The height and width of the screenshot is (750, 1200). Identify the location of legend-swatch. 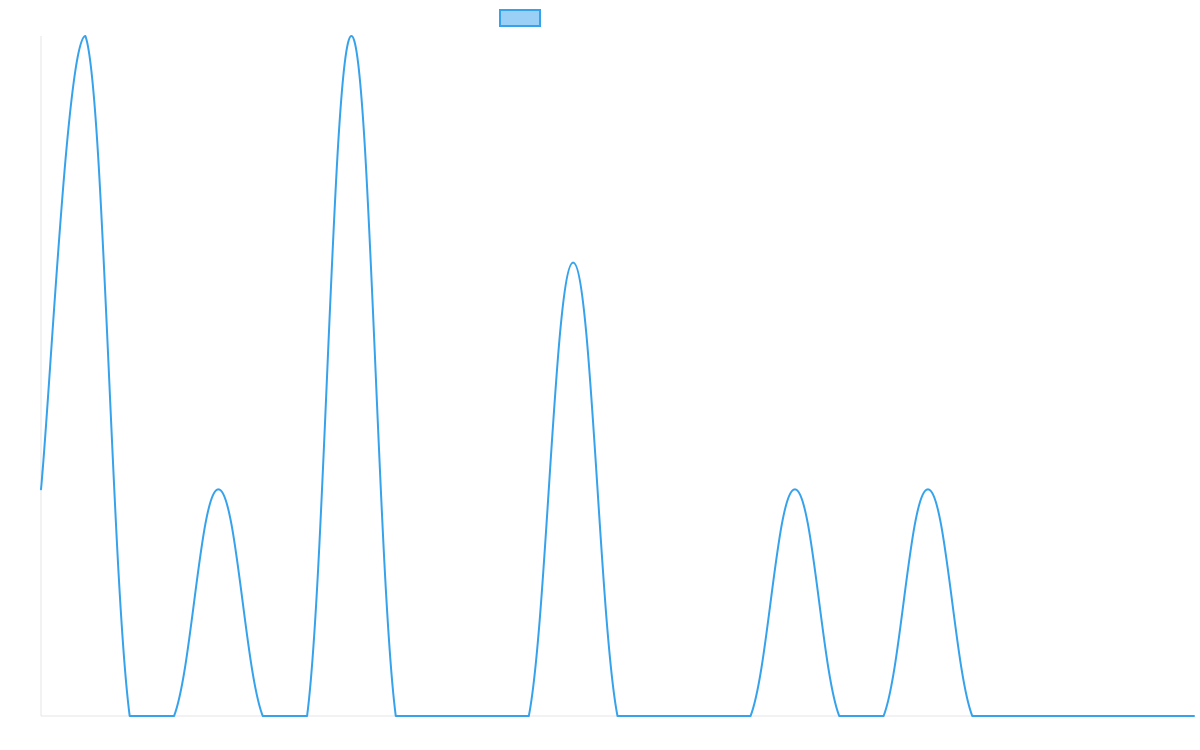
(520, 18).